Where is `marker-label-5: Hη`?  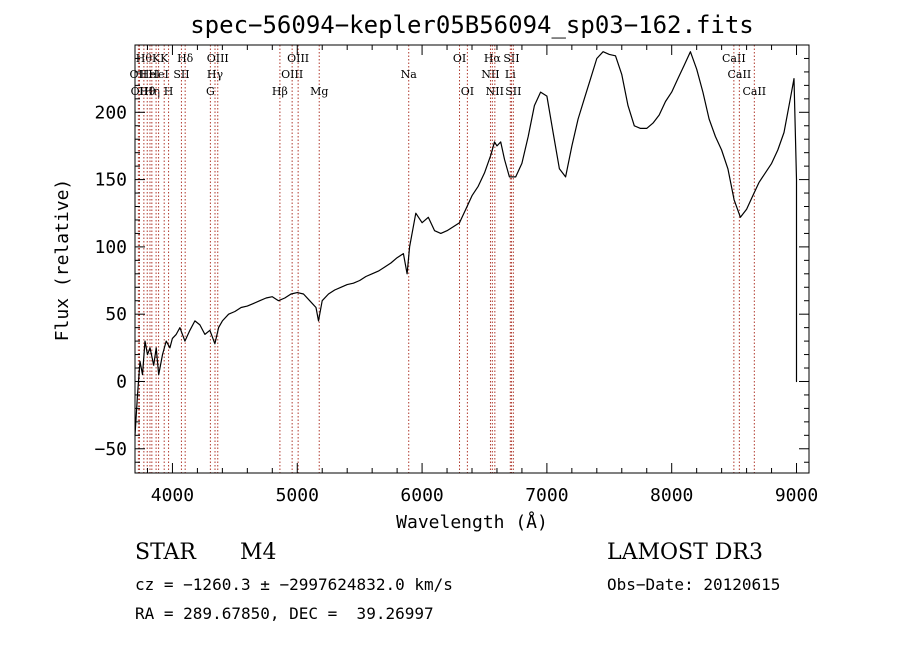
marker-label-5: Hη is located at coordinates (152, 91).